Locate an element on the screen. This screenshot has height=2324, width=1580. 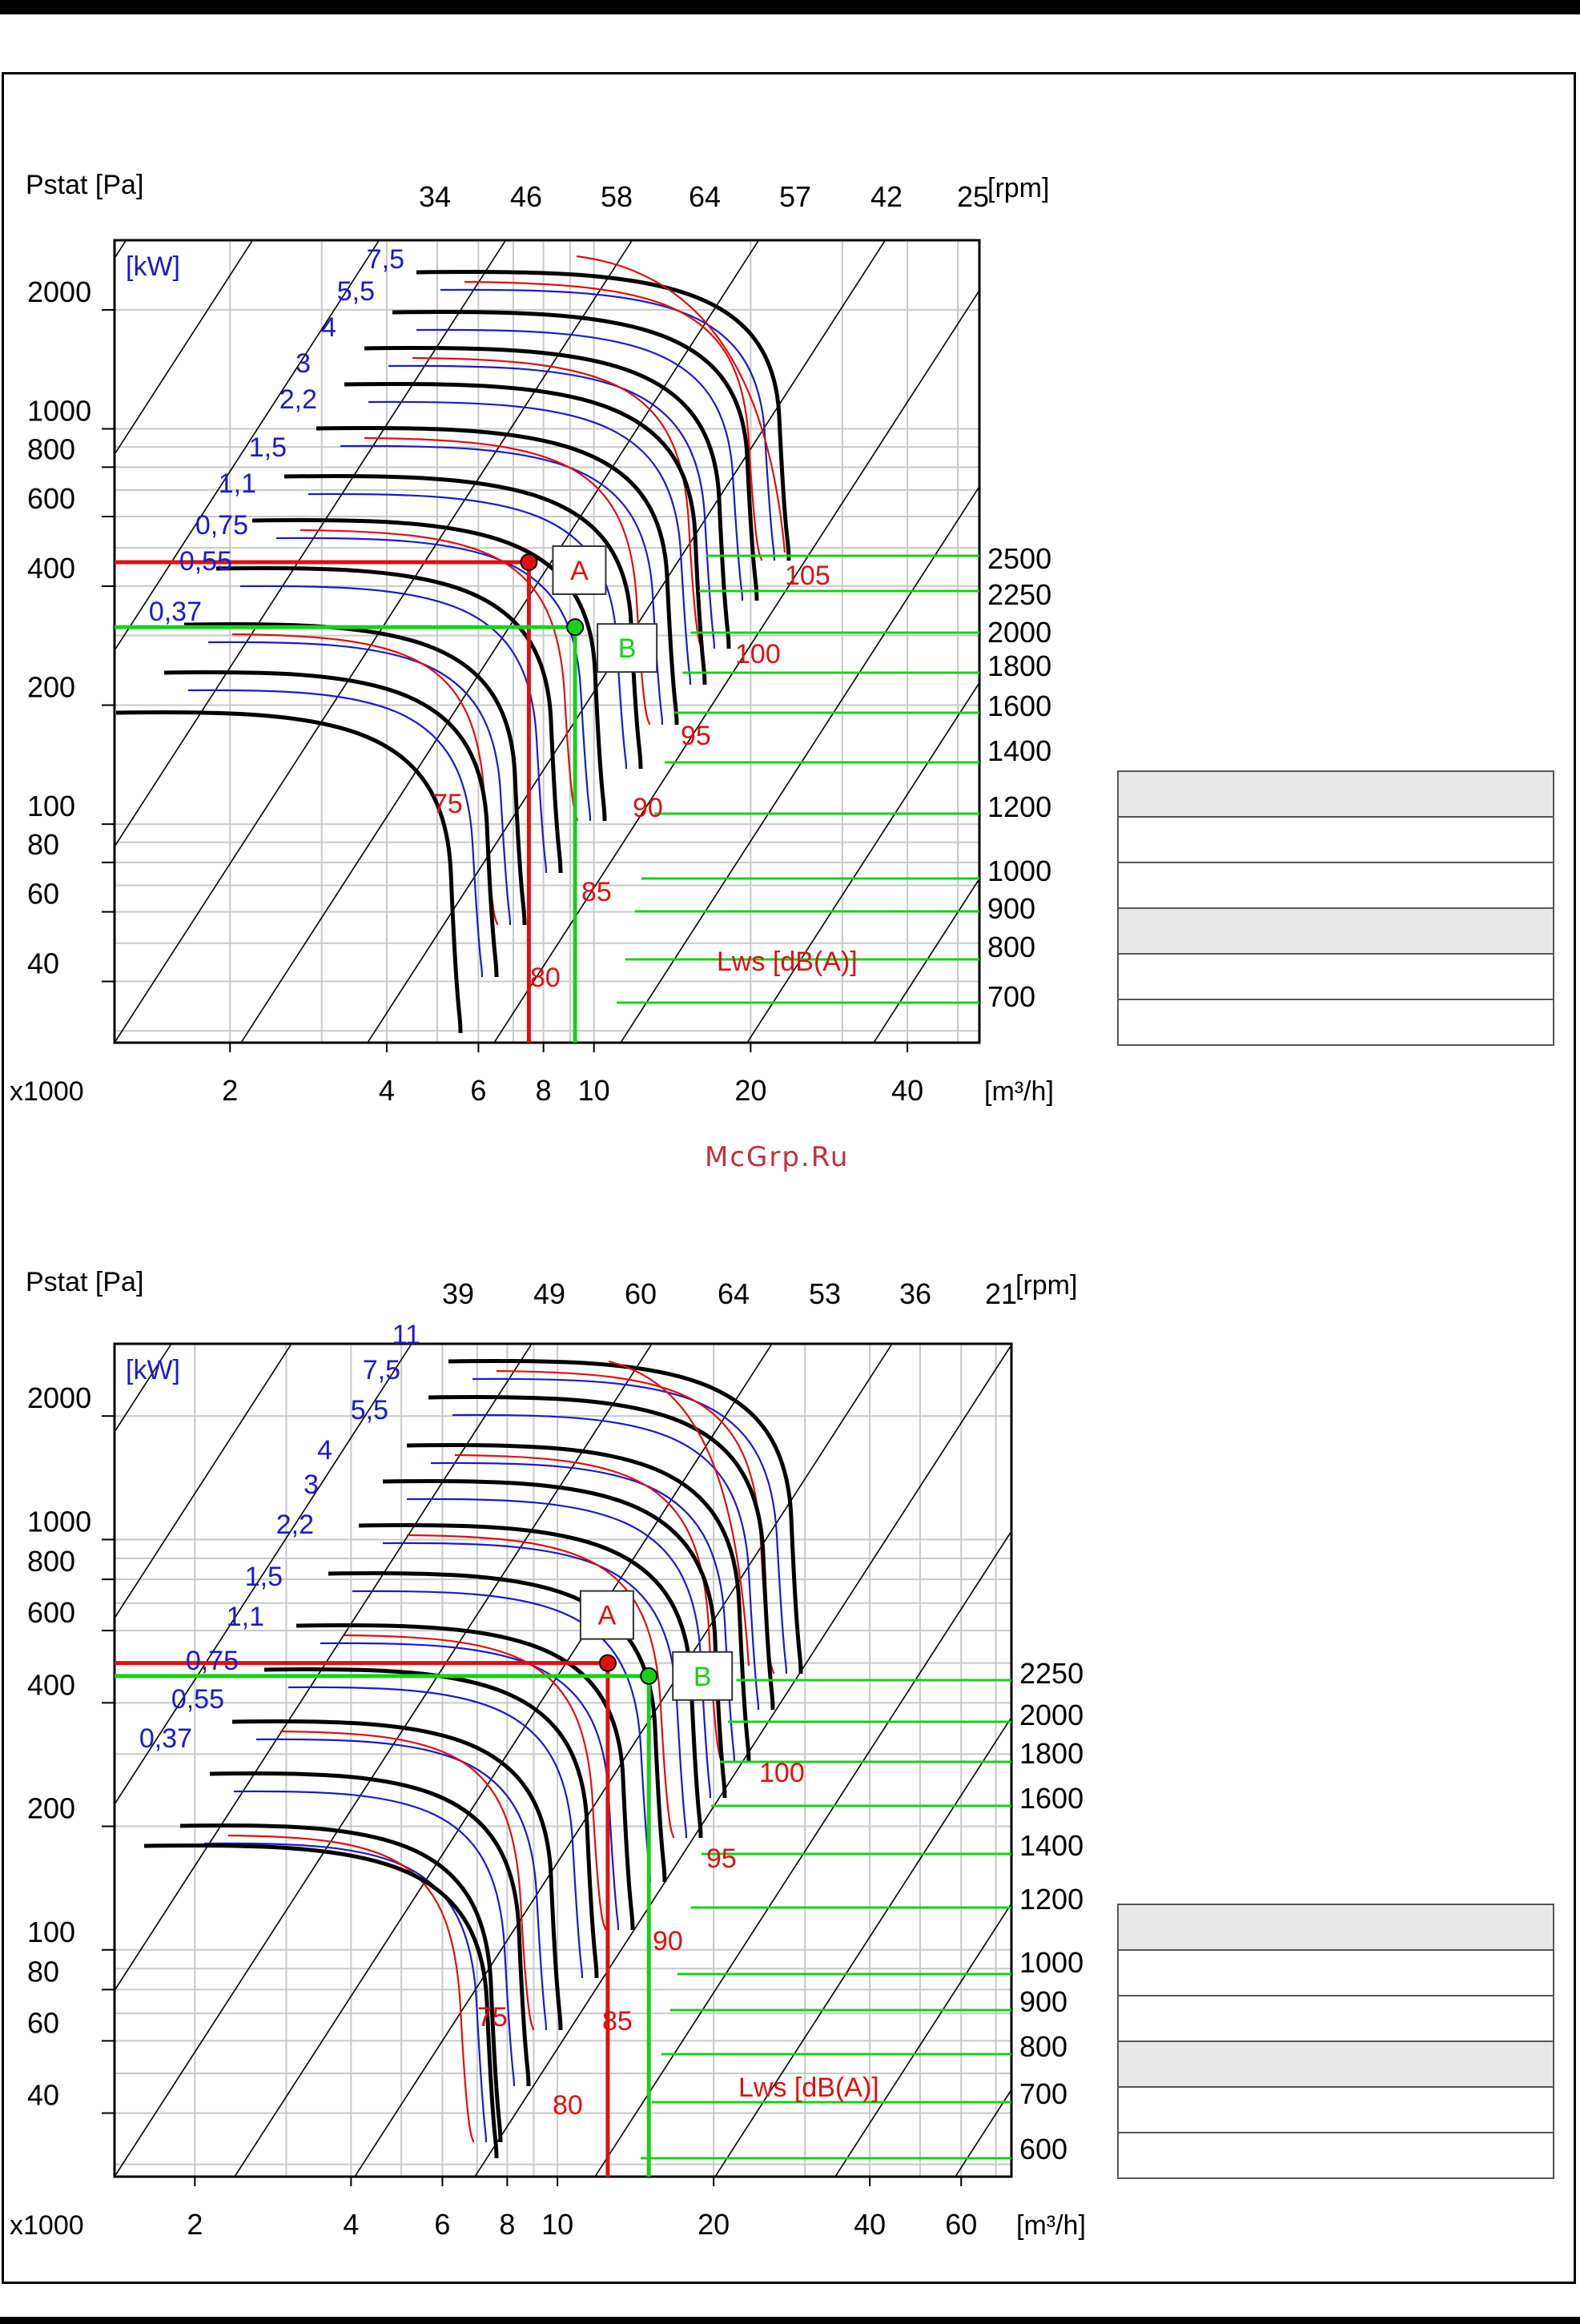
noise-level-label: 90 is located at coordinates (668, 1941).